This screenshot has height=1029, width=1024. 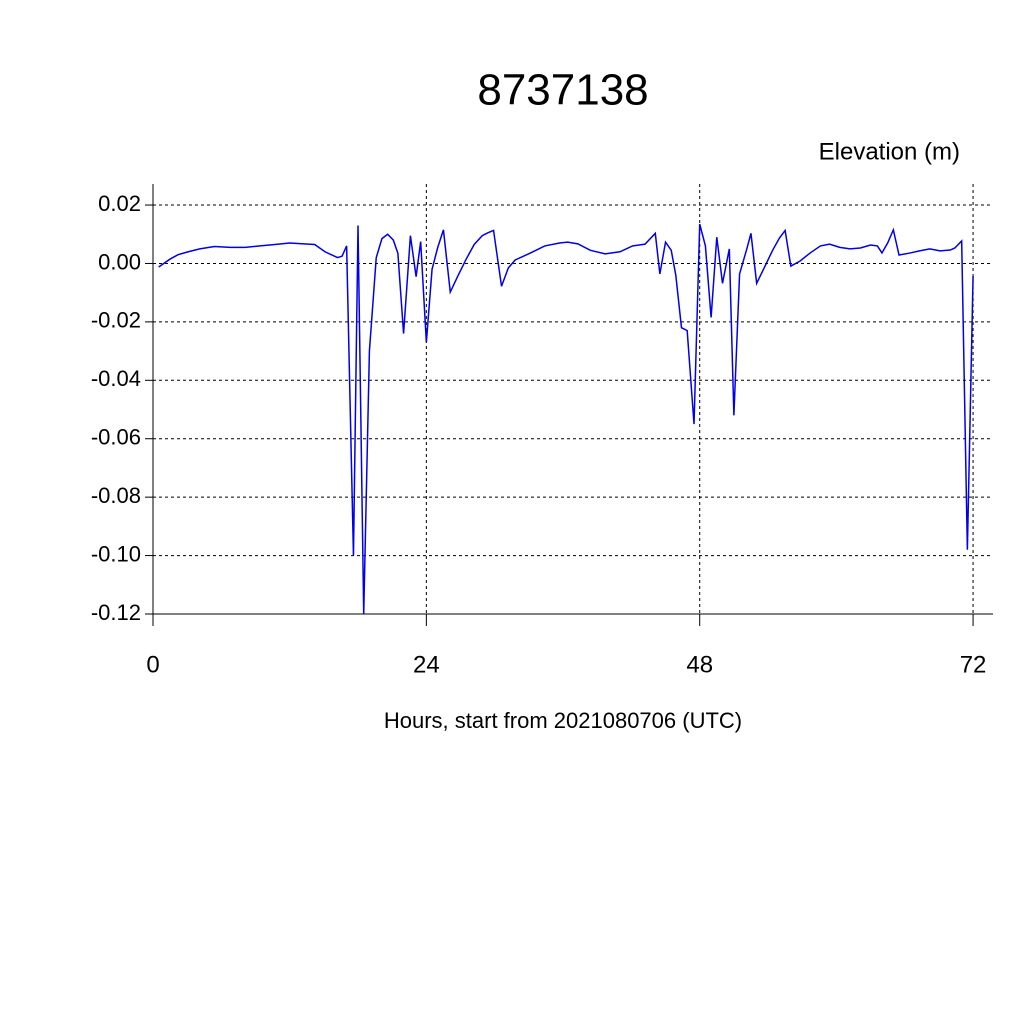 I want to click on x-tick-label: 72, so click(x=973, y=664).